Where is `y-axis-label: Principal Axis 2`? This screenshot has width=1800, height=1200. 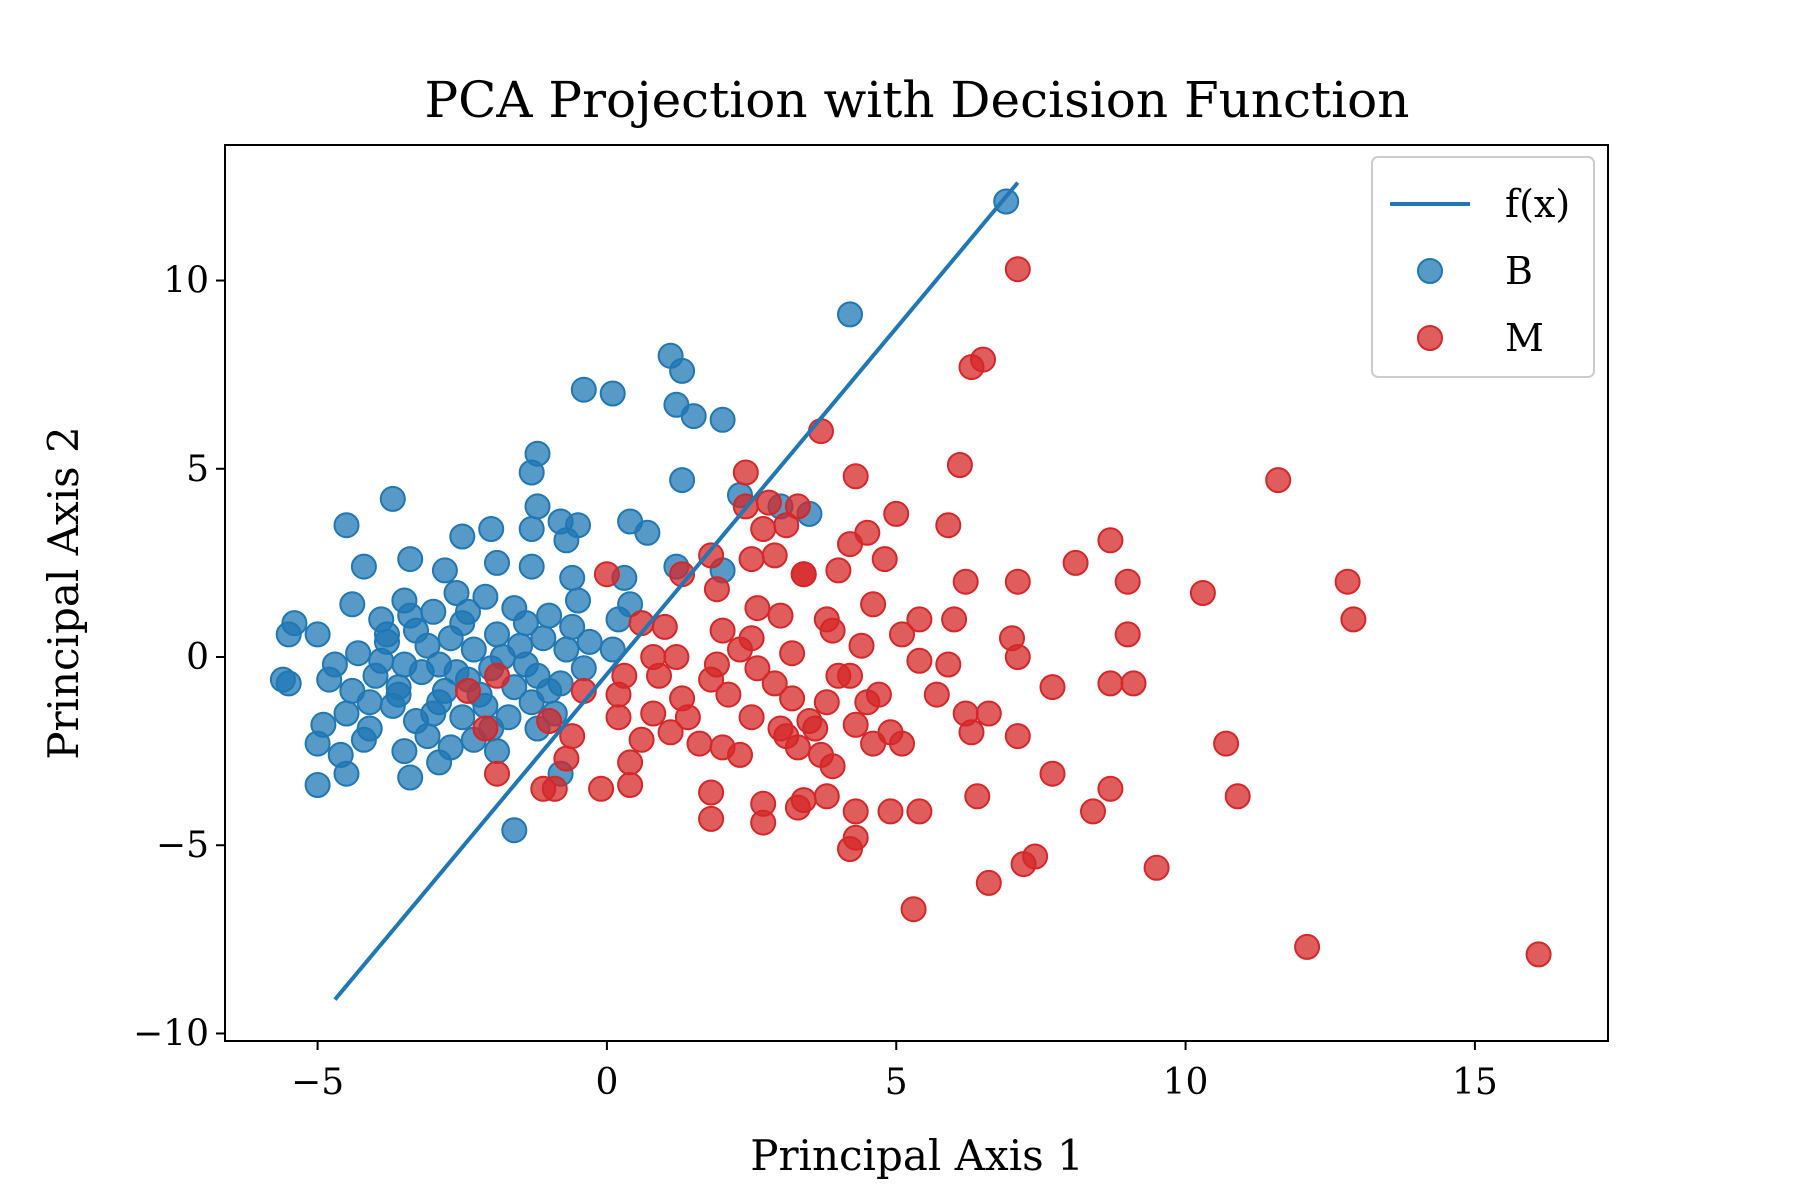
y-axis-label: Principal Axis 2 is located at coordinates (63, 593).